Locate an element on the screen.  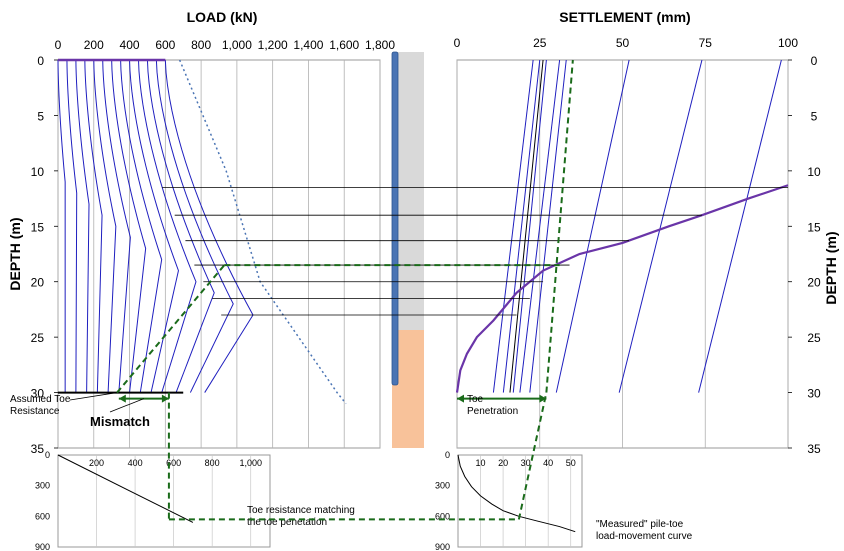
tr-x-tick: 200 is located at coordinates (96, 463).